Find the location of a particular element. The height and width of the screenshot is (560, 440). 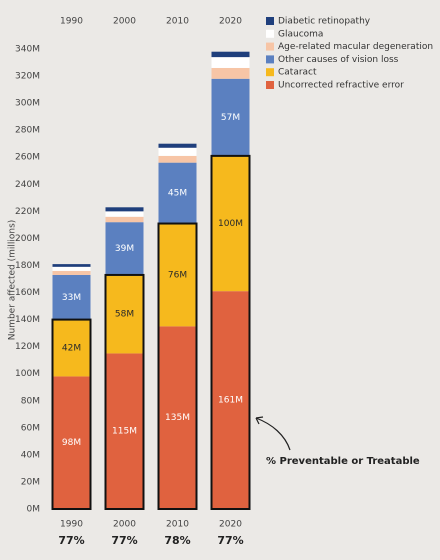

y-tick-label: 220M is located at coordinates (27, 212).